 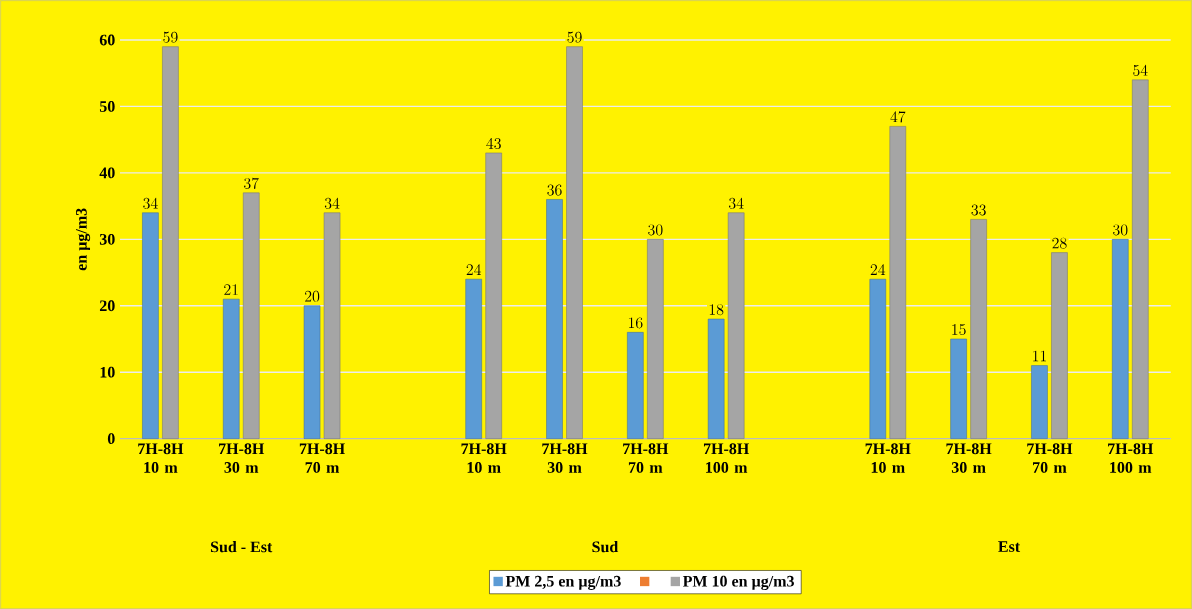 I want to click on data-label: 20, so click(x=312, y=296).